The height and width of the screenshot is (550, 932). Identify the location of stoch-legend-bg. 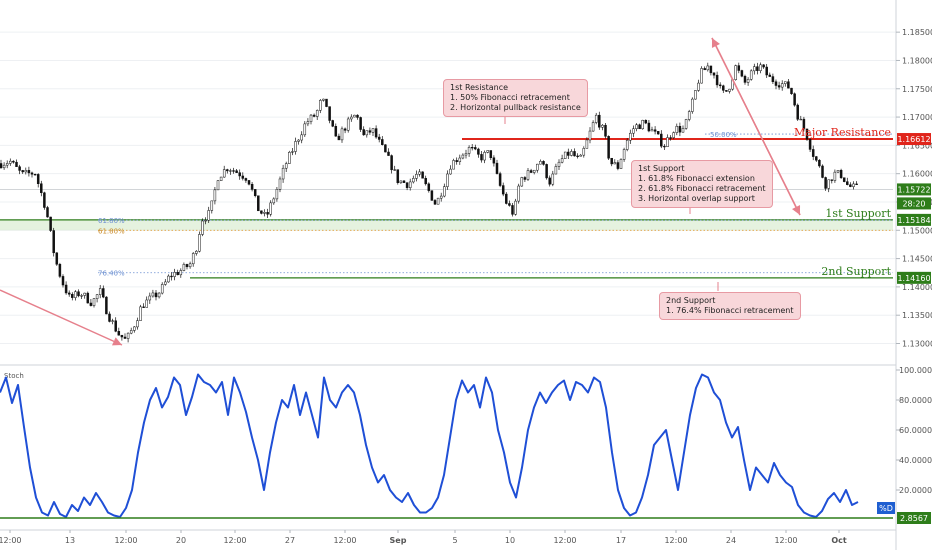
(886, 508).